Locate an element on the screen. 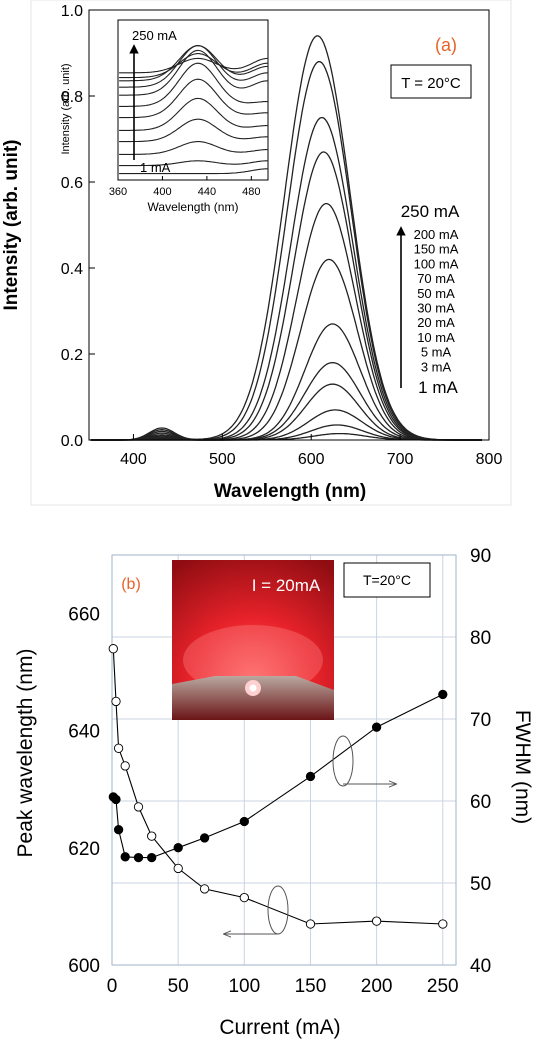 The width and height of the screenshot is (542, 1056). panel-a-y-tick-label: 0.0 is located at coordinates (72, 441).